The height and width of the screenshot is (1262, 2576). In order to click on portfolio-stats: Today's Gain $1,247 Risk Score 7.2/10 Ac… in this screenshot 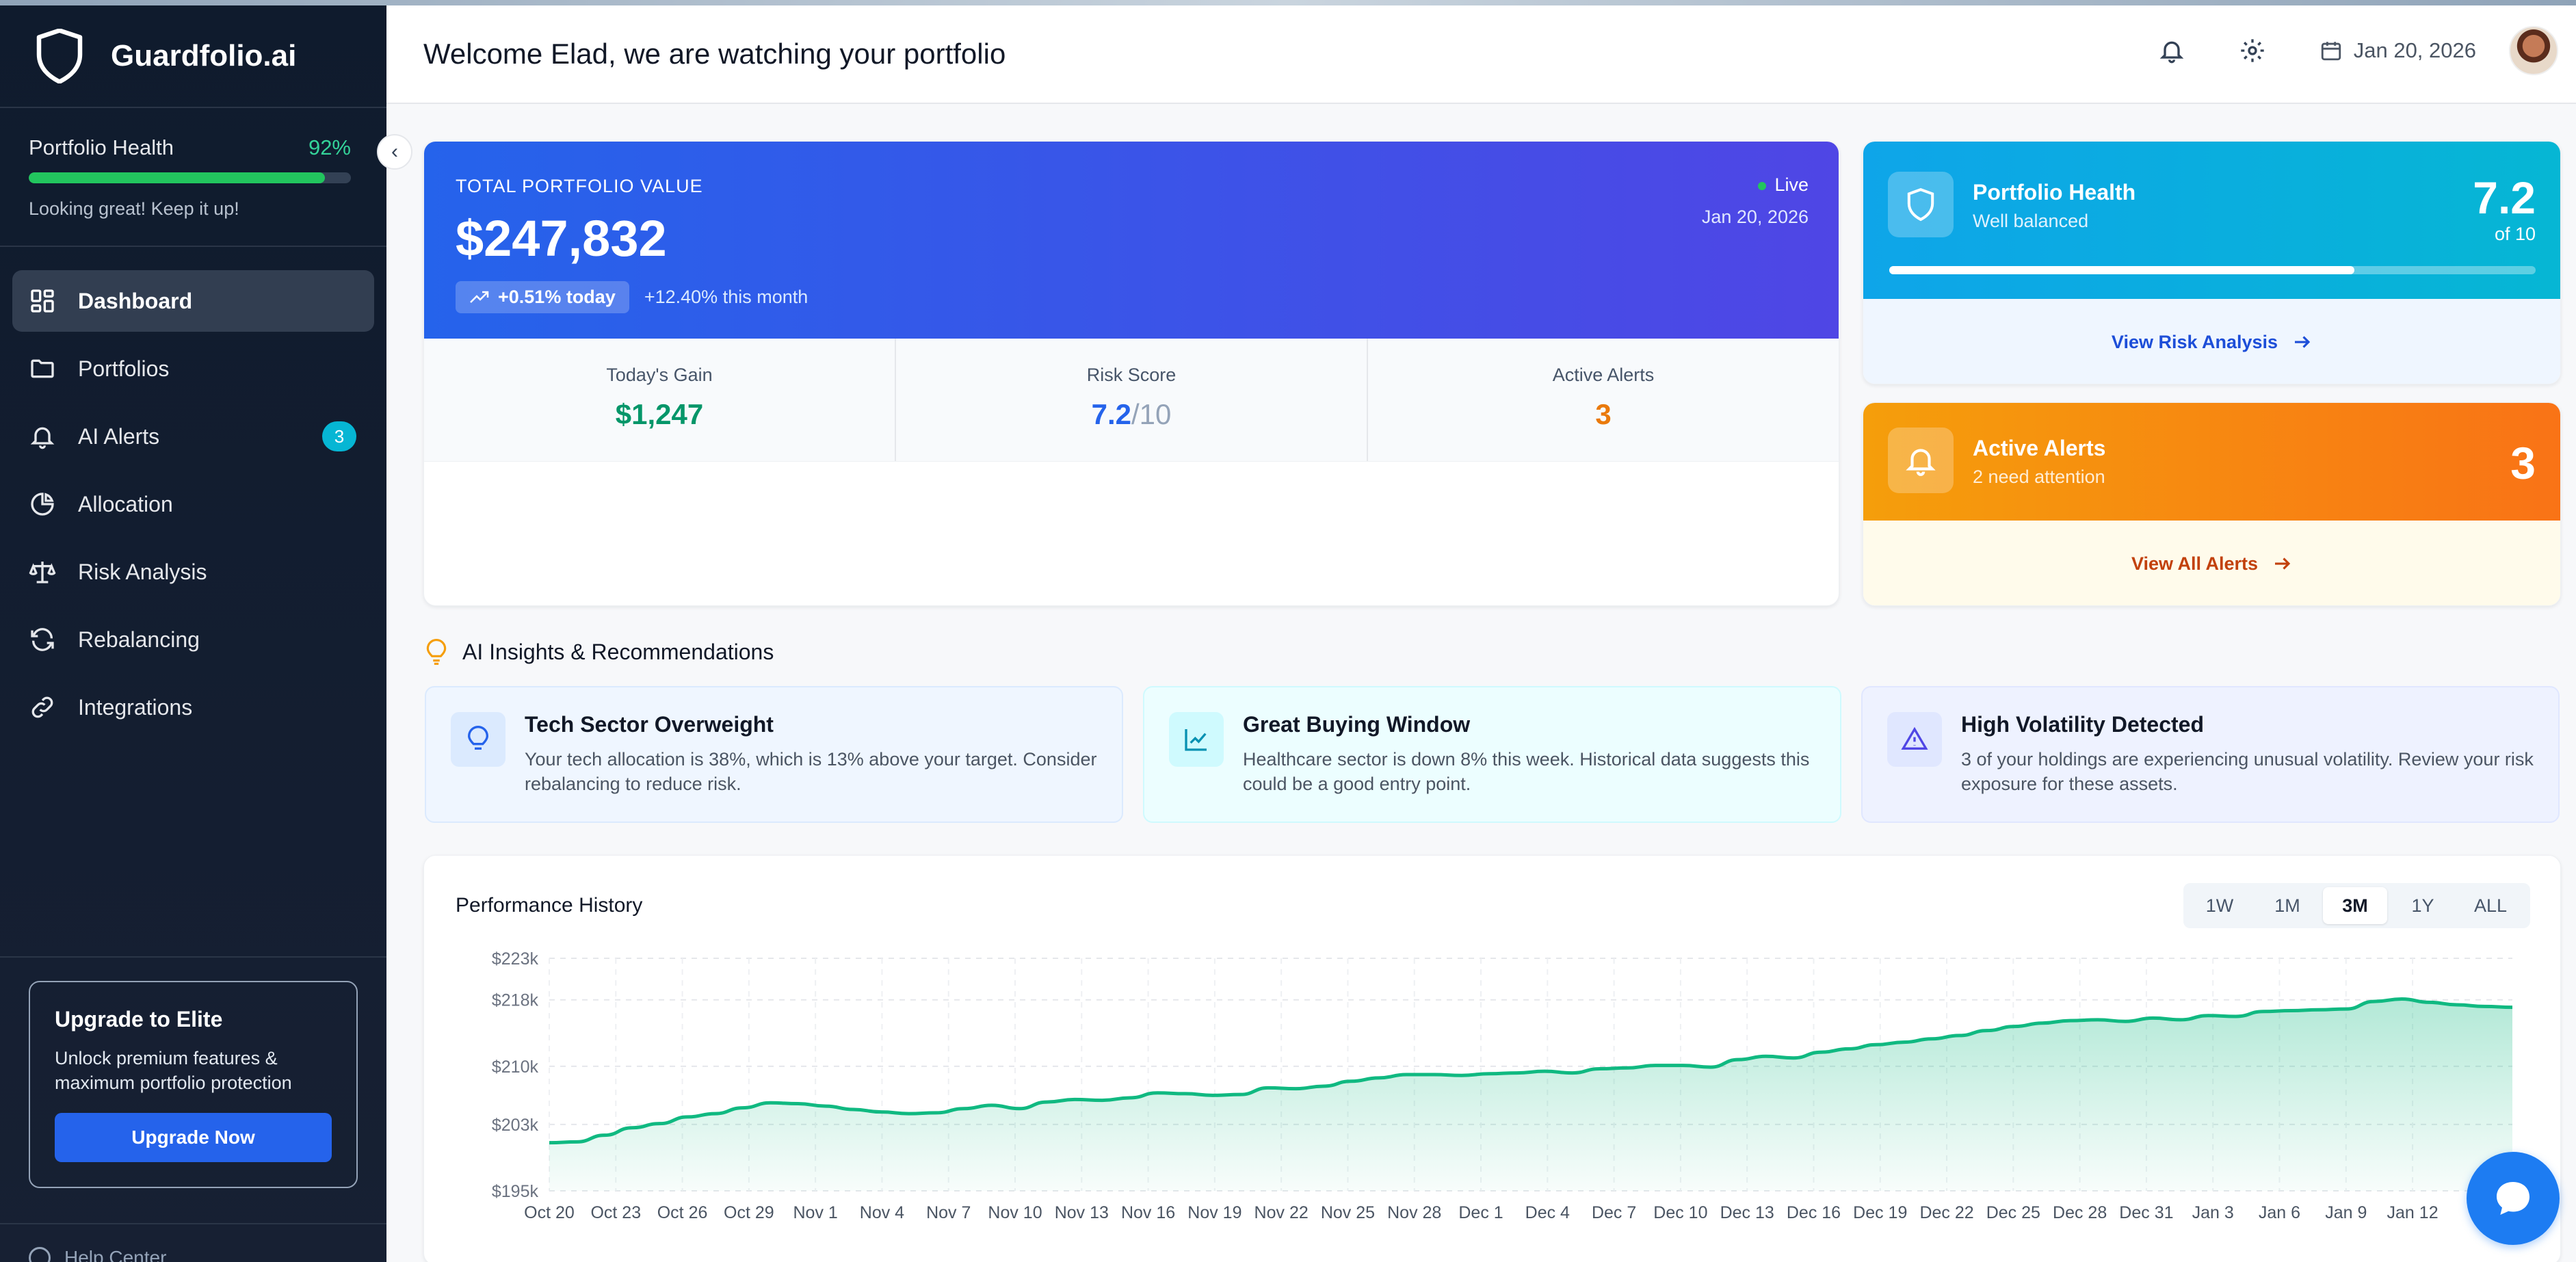, I will do `click(1131, 400)`.